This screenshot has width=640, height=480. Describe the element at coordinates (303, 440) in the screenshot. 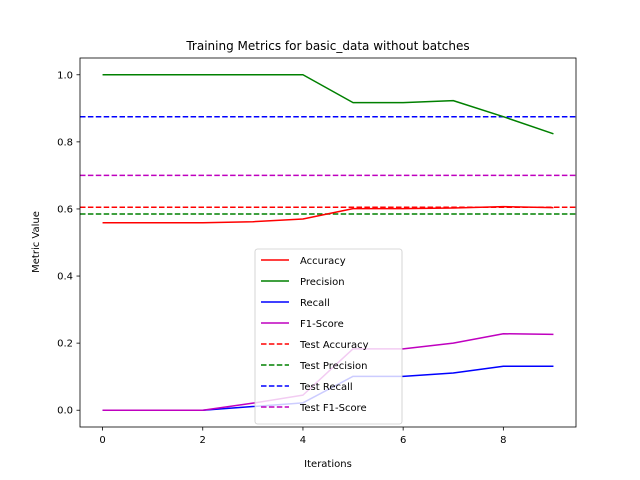

I see `x-tick-label: 4` at that location.